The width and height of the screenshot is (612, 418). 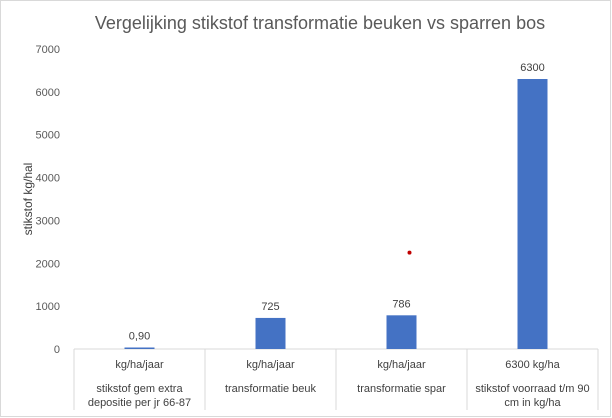 What do you see at coordinates (532, 365) in the screenshot?
I see `x-tick-label: 6300 kg/ha` at bounding box center [532, 365].